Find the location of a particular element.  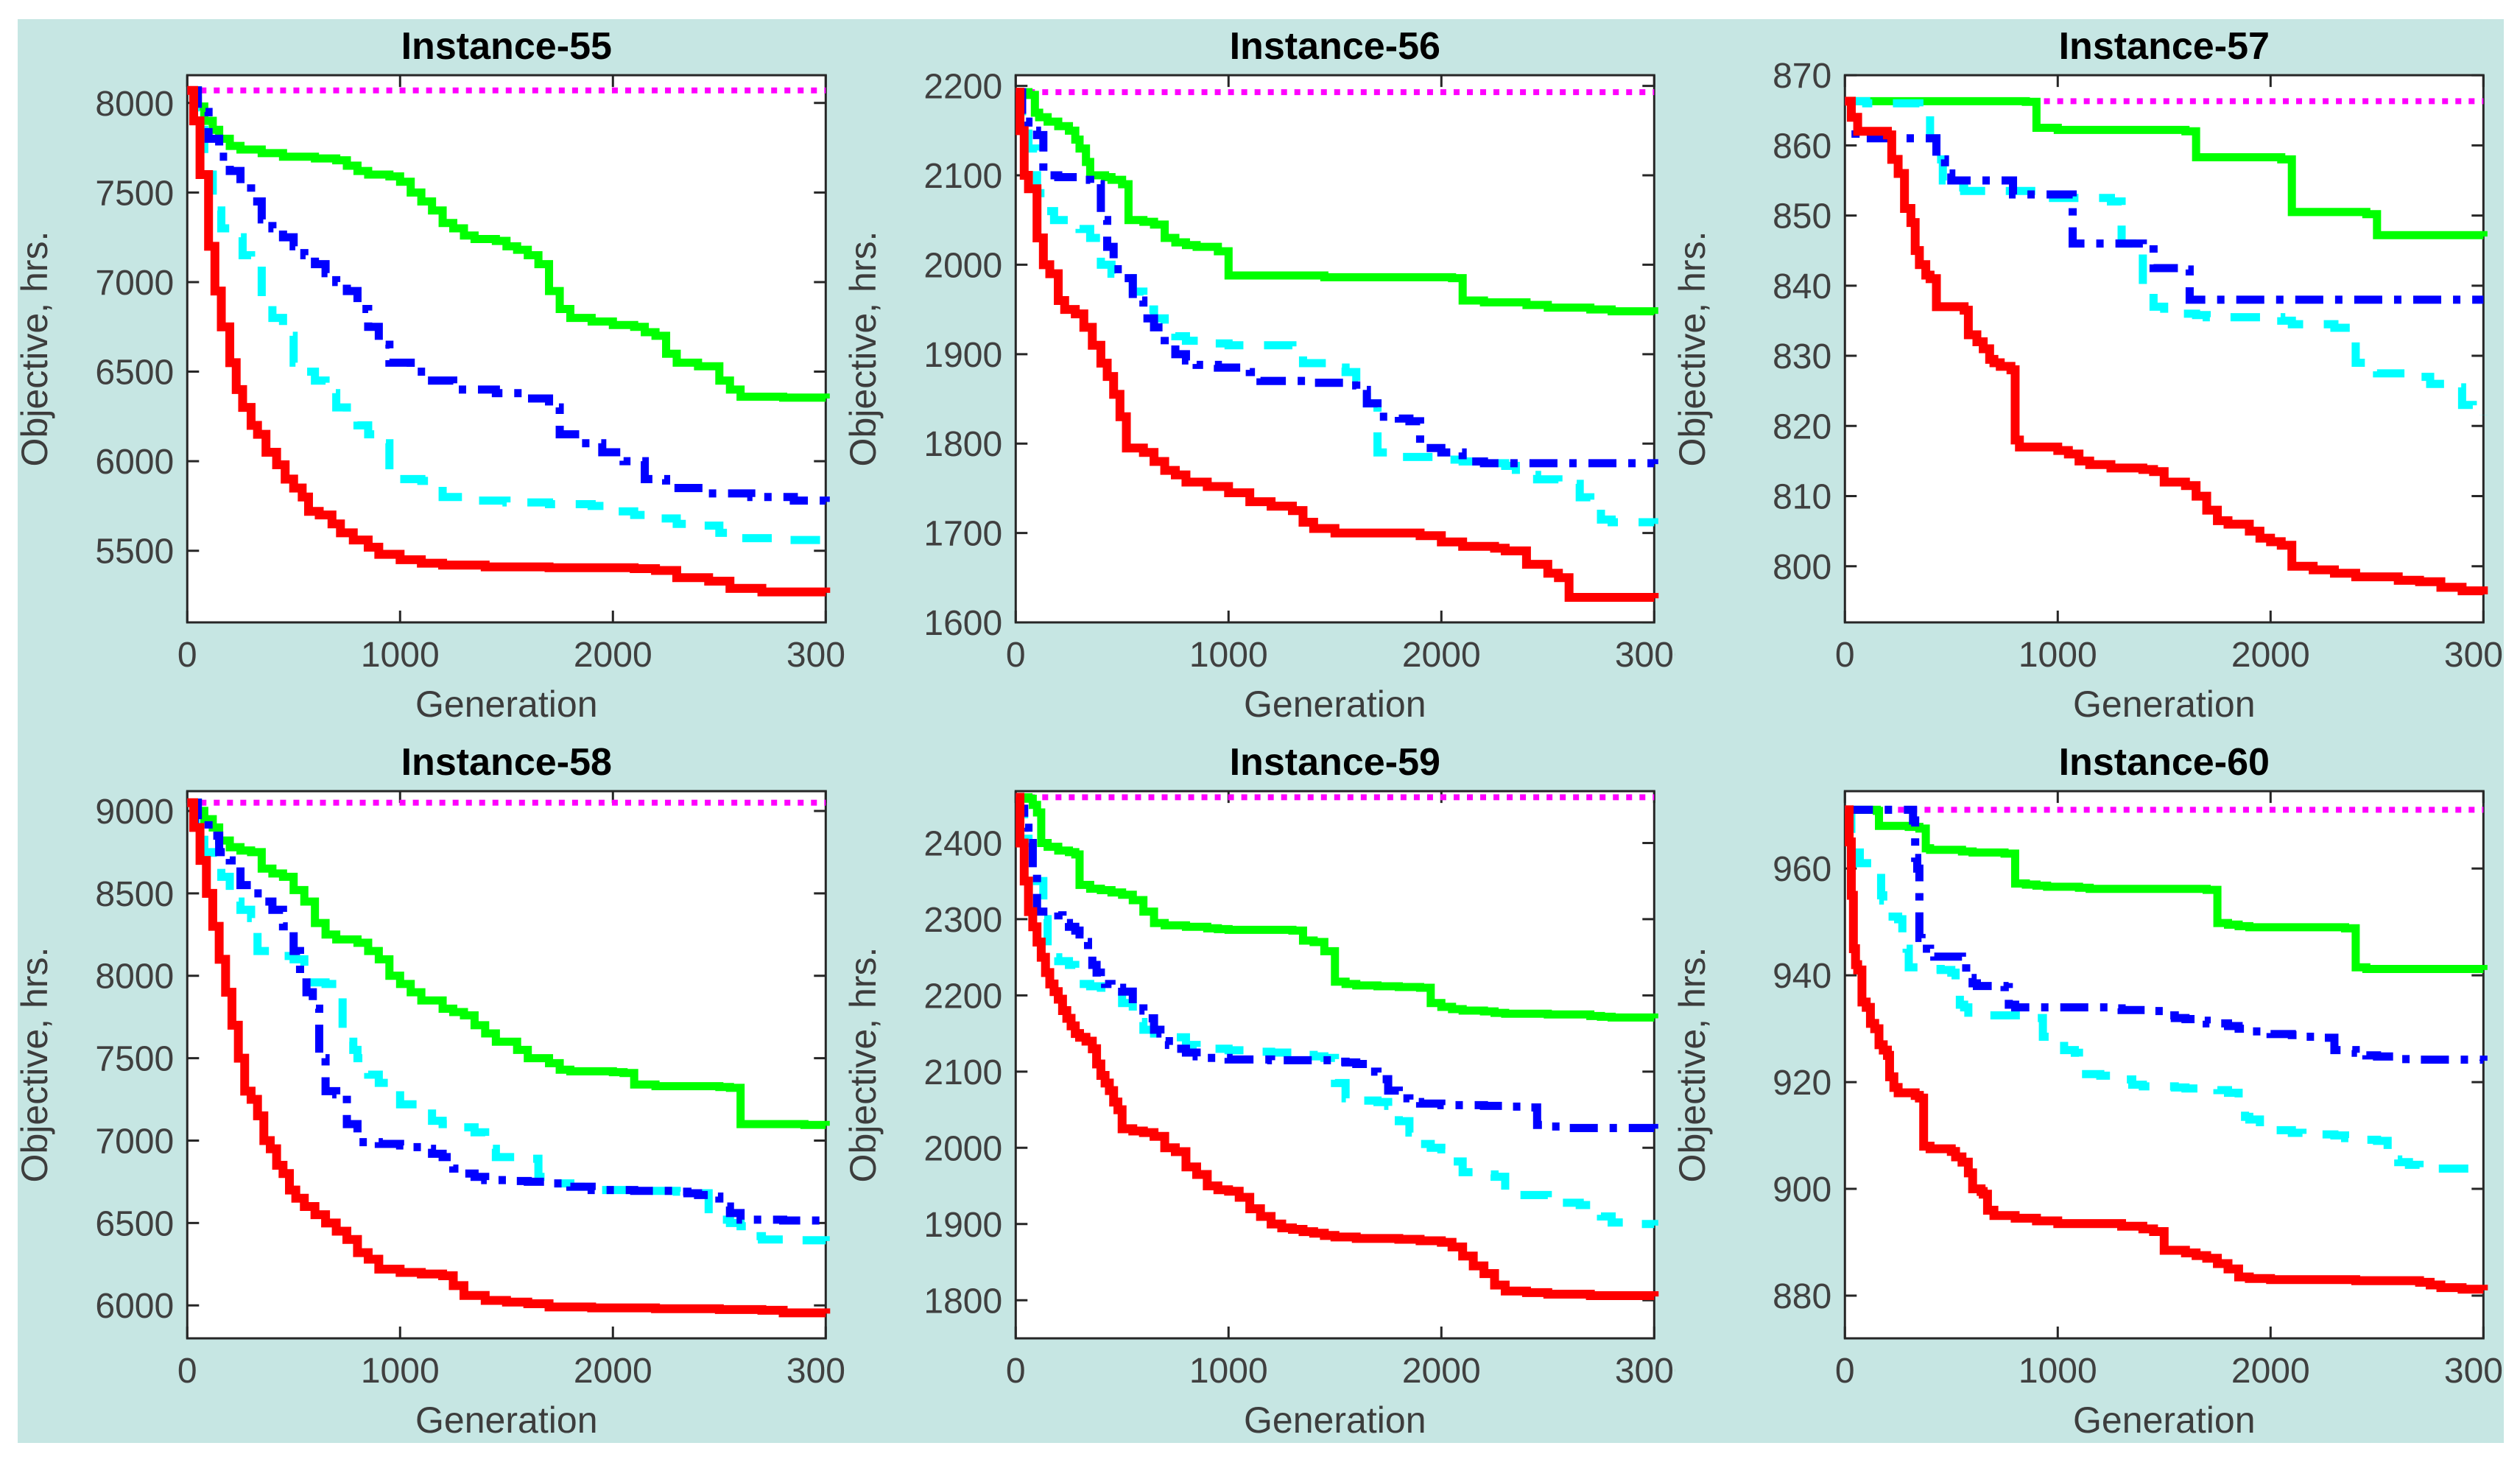

y-tick-label: 6000 is located at coordinates (134, 1306).